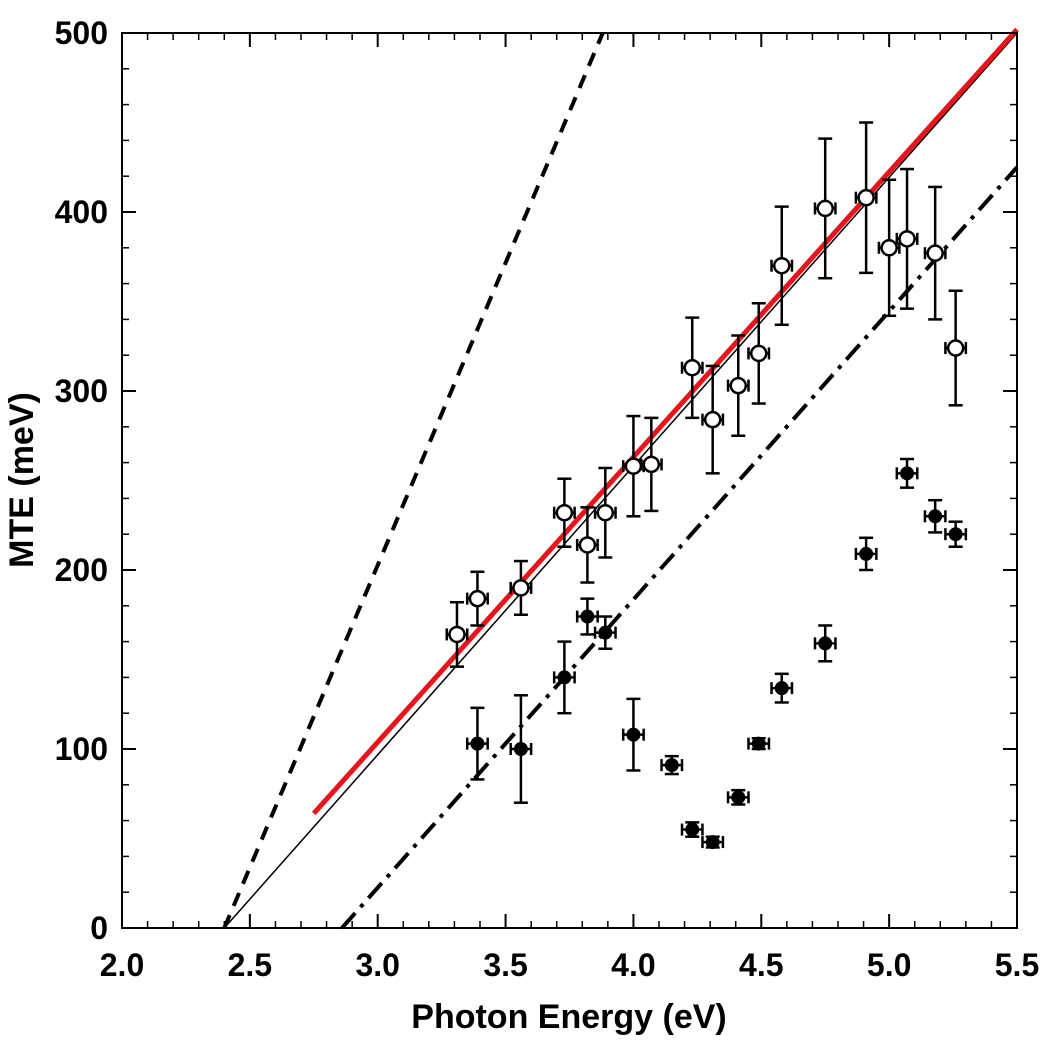 This screenshot has height=1040, width=1050. What do you see at coordinates (99, 928) in the screenshot?
I see `y-tick-label: 0` at bounding box center [99, 928].